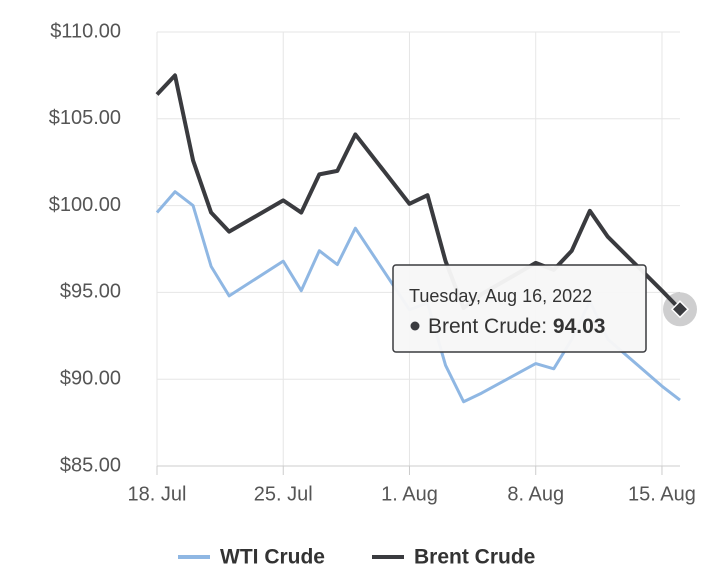 This screenshot has height=579, width=724. I want to click on legend: WTI Crude Brent Crude, so click(356, 557).